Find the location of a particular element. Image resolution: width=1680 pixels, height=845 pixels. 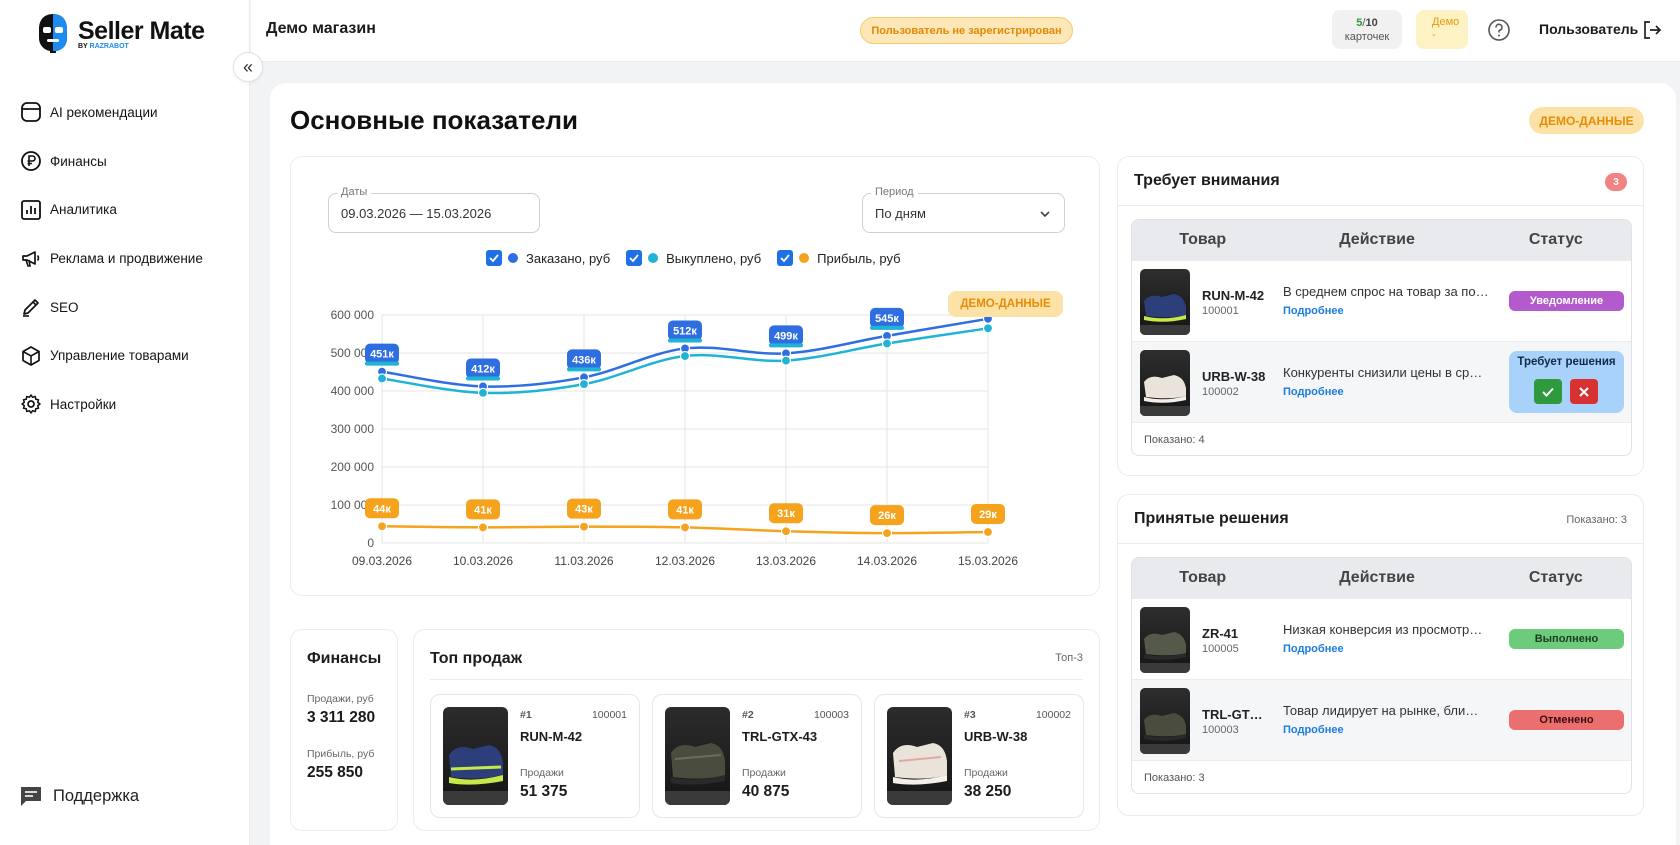

profit-value: 255 850 is located at coordinates (335, 772).